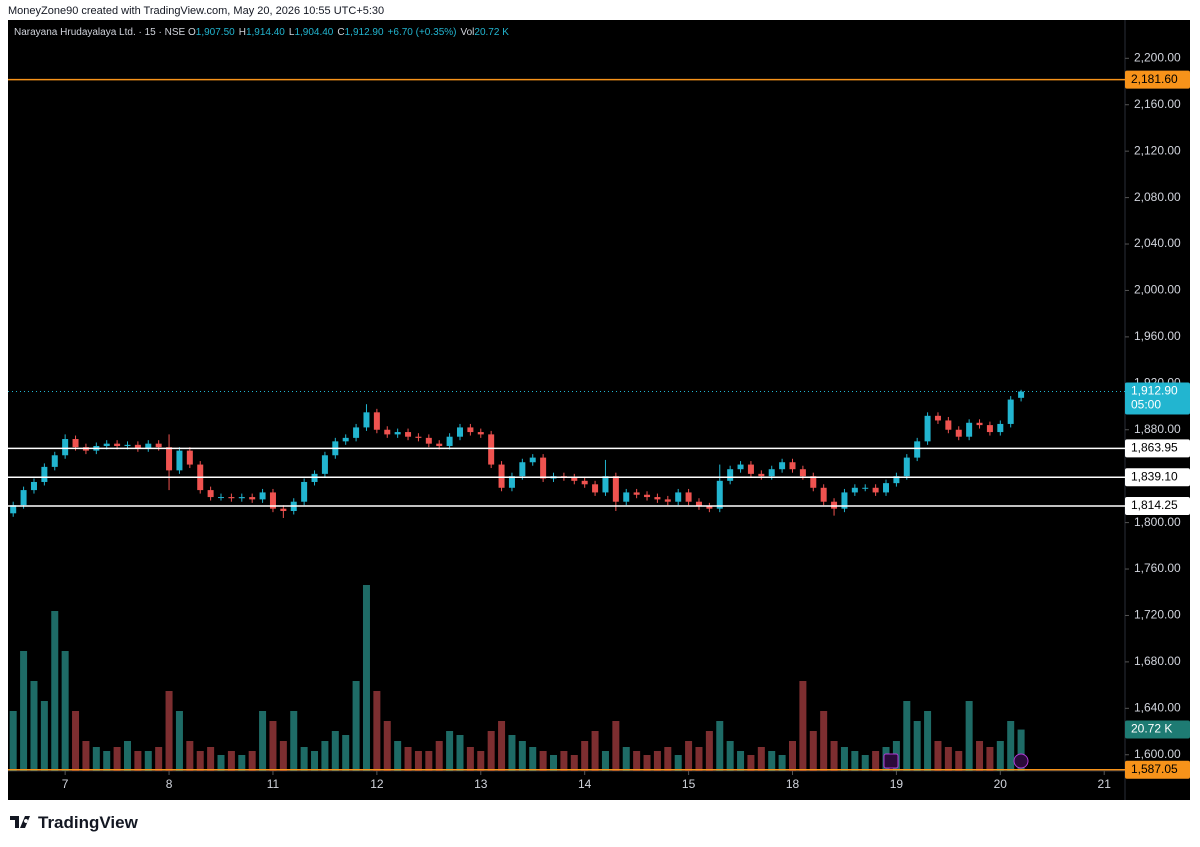  I want to click on level-label-box, so click(1157, 79).